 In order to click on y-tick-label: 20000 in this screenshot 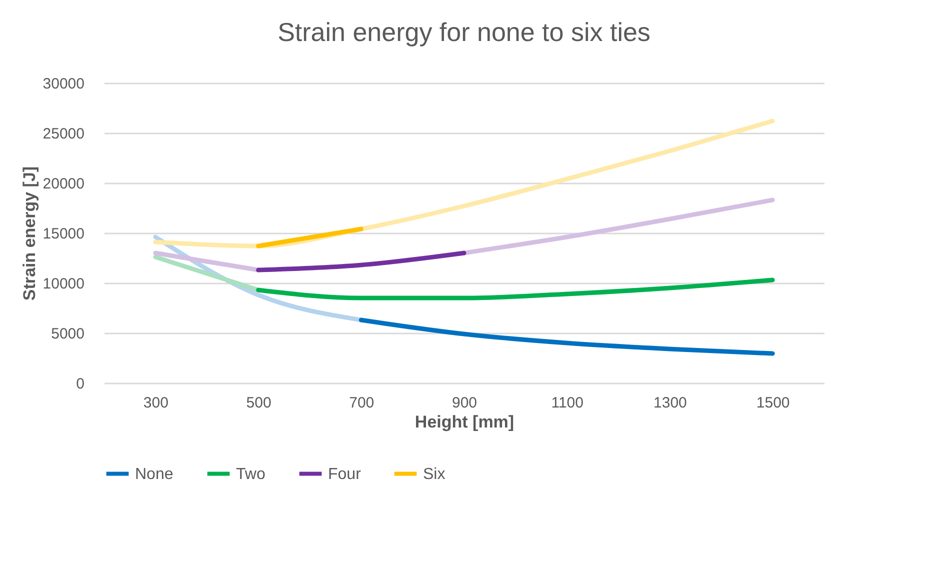, I will do `click(63, 184)`.